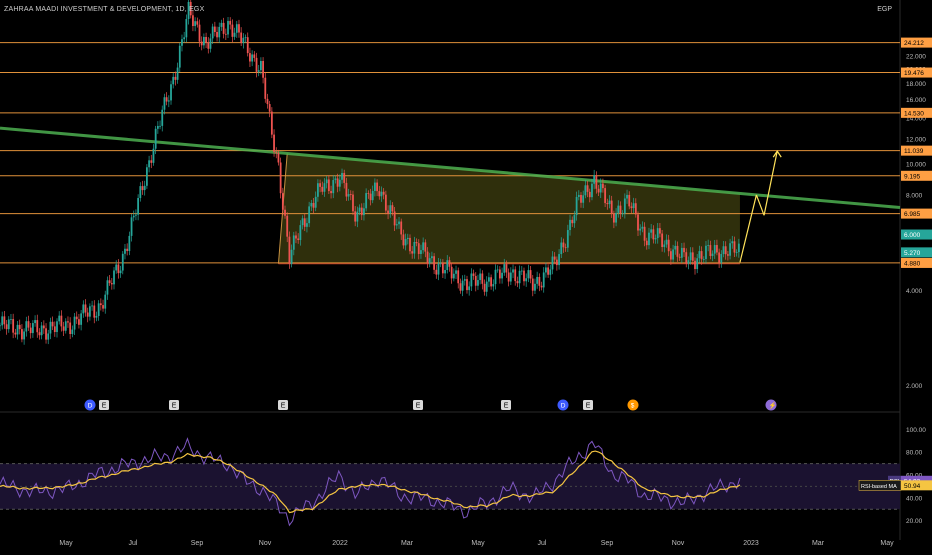 This screenshot has width=932, height=555. Describe the element at coordinates (104, 406) in the screenshot. I see `earnings-marker-label-1: E` at that location.